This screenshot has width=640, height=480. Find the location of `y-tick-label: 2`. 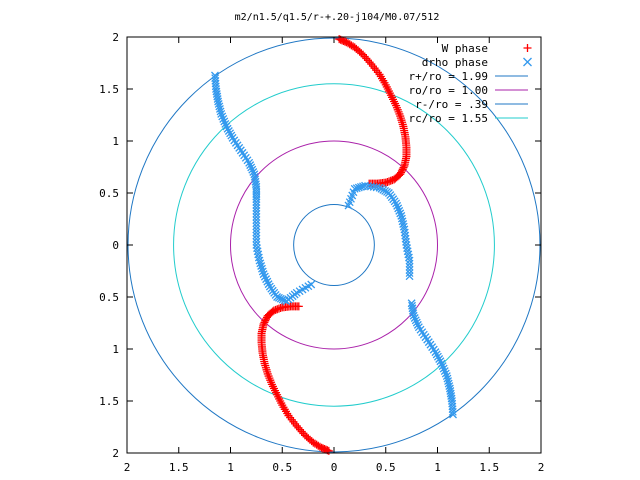

y-tick-label: 2 is located at coordinates (115, 37).